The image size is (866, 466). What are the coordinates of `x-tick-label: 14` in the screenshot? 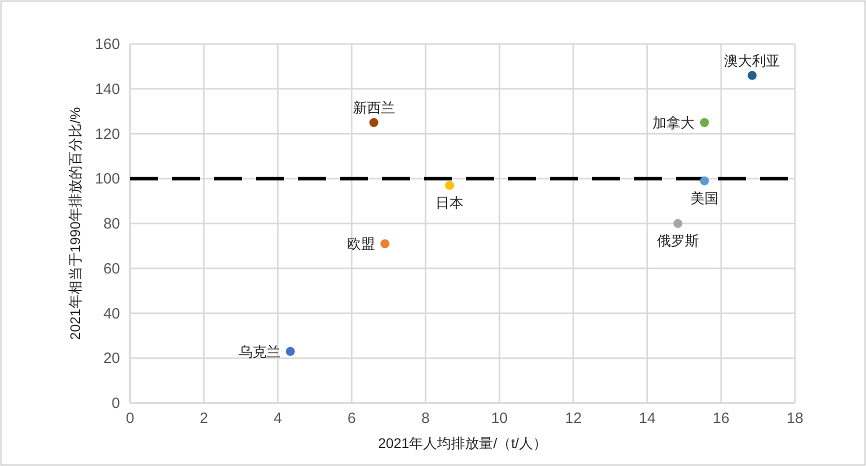 It's located at (647, 418).